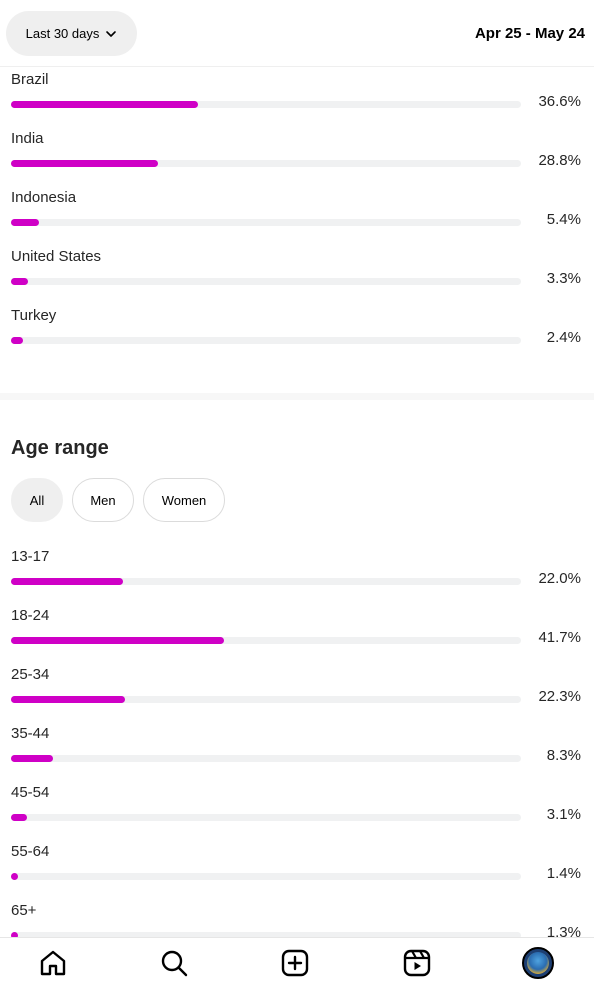  I want to click on country-percent: 2.4%, so click(563, 337).